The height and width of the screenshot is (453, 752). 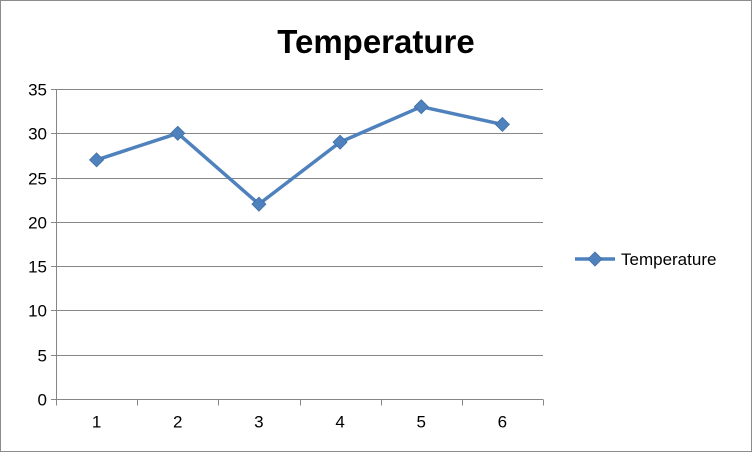 I want to click on x-tick-label: 5, so click(x=421, y=422).